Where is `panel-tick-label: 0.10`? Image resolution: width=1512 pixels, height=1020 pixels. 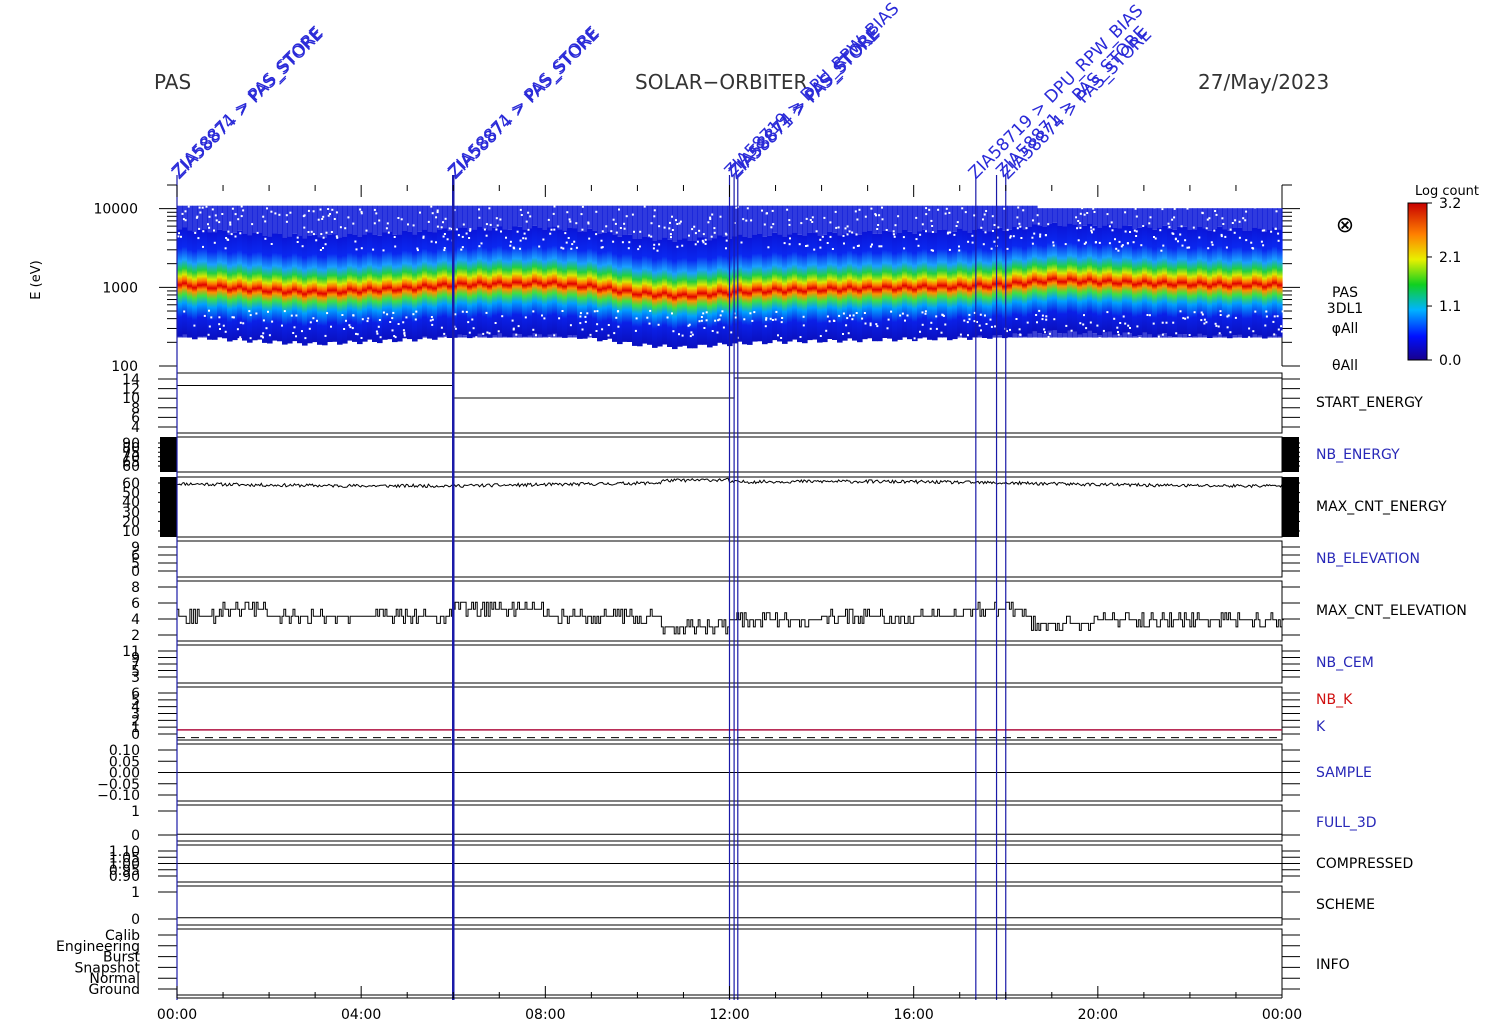 panel-tick-label: 0.10 is located at coordinates (124, 751).